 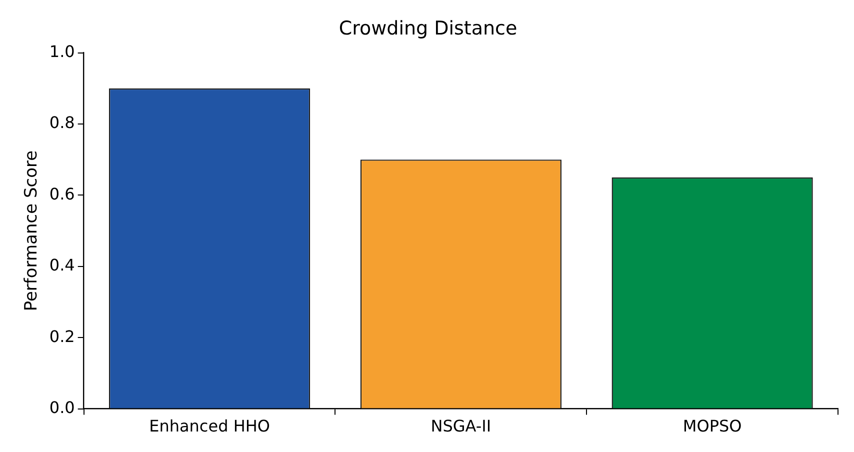 What do you see at coordinates (62, 265) in the screenshot?
I see `y-tick-label: 0.4` at bounding box center [62, 265].